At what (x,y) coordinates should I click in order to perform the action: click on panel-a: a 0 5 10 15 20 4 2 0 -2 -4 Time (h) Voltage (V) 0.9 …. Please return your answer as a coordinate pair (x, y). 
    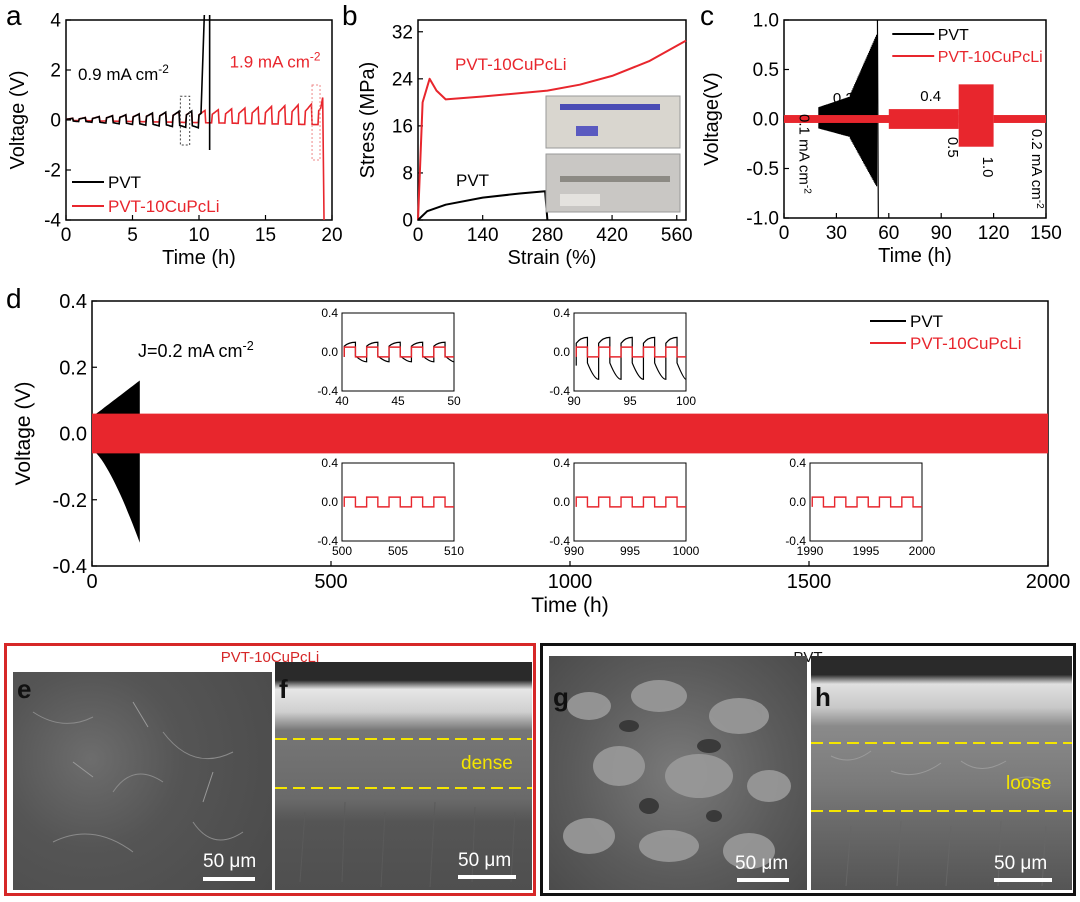
    Looking at the image, I should click on (175, 142).